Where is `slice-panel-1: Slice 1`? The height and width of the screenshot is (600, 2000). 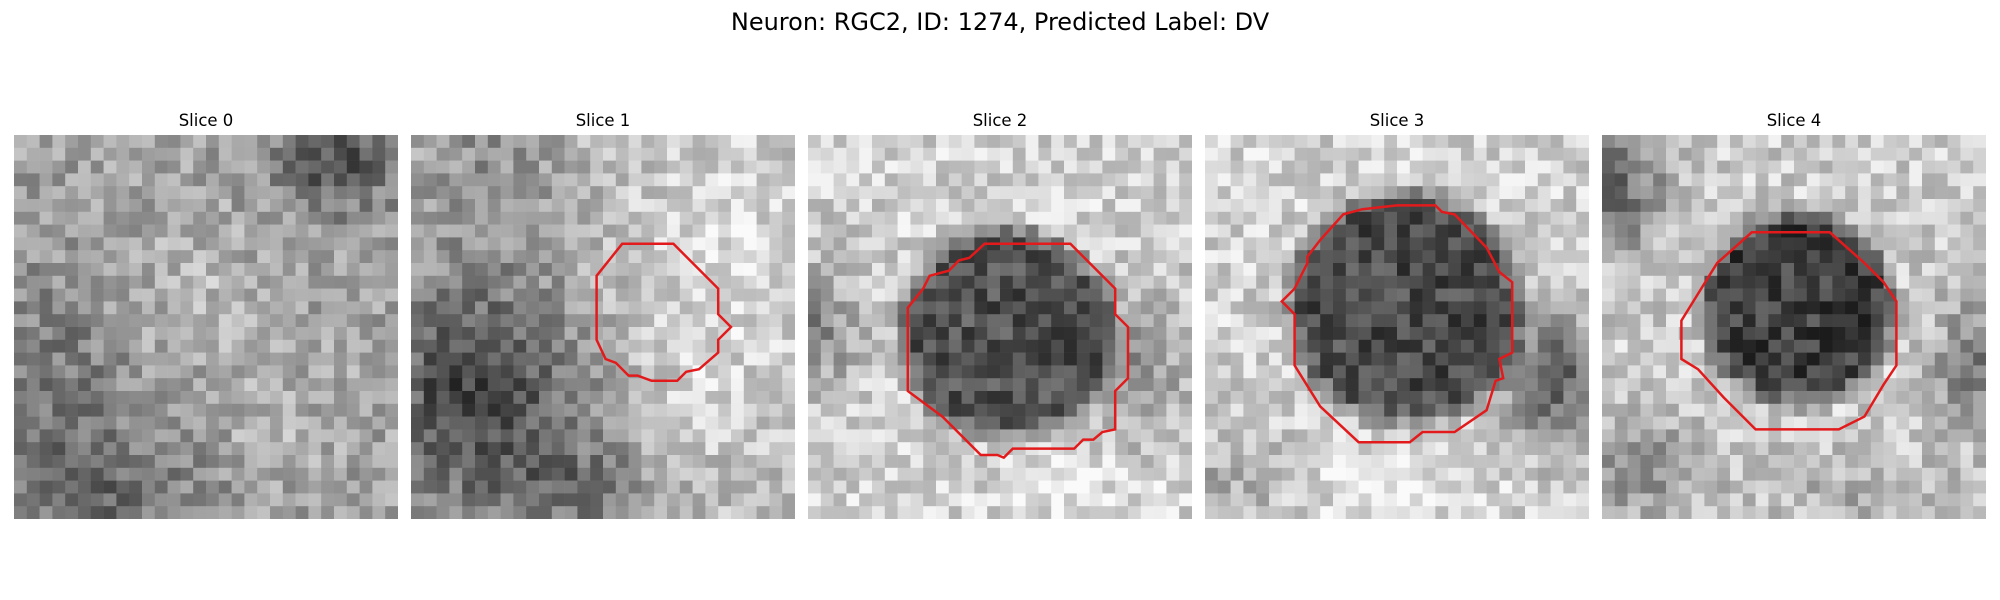 slice-panel-1: Slice 1 is located at coordinates (603, 314).